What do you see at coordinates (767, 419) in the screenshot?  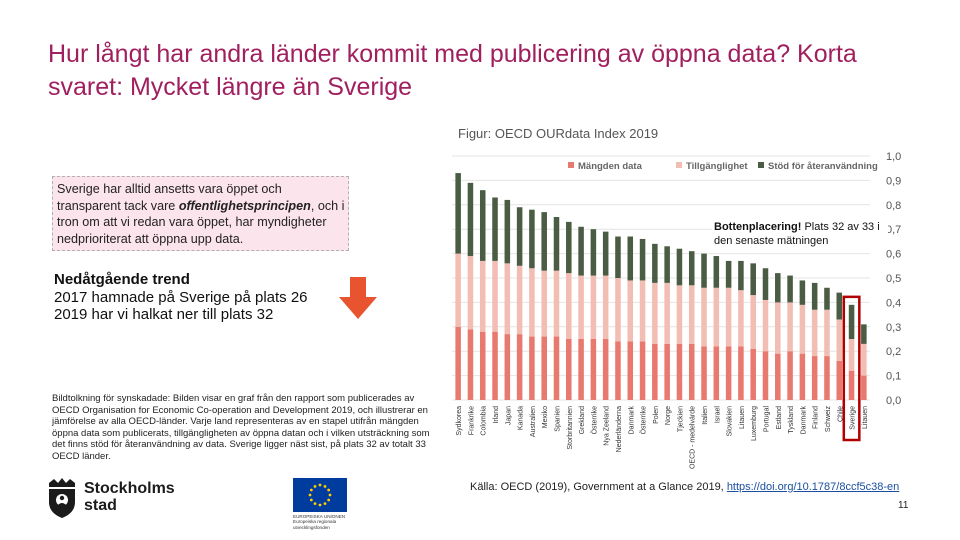 I see `x-tick-label: Portugal` at bounding box center [767, 419].